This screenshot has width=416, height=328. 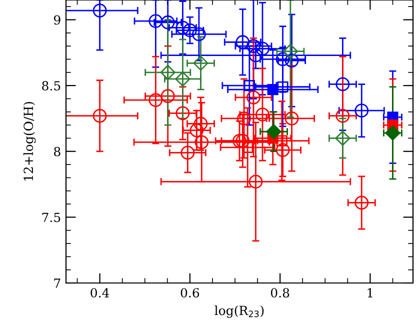 I want to click on x-tick-label: 0.4, so click(x=100, y=293).